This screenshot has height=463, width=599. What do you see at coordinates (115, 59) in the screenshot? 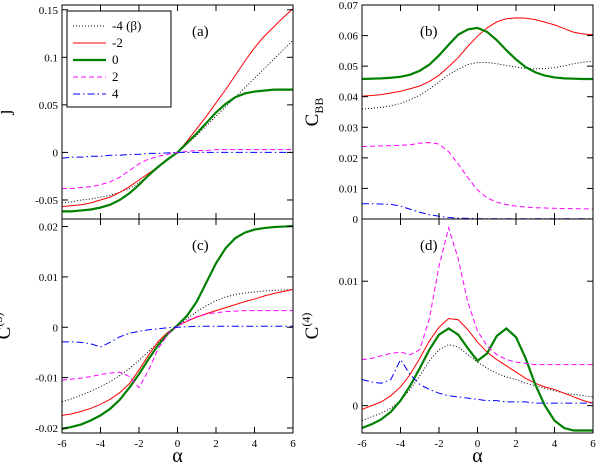
I see `legend-label-z0: 0` at bounding box center [115, 59].